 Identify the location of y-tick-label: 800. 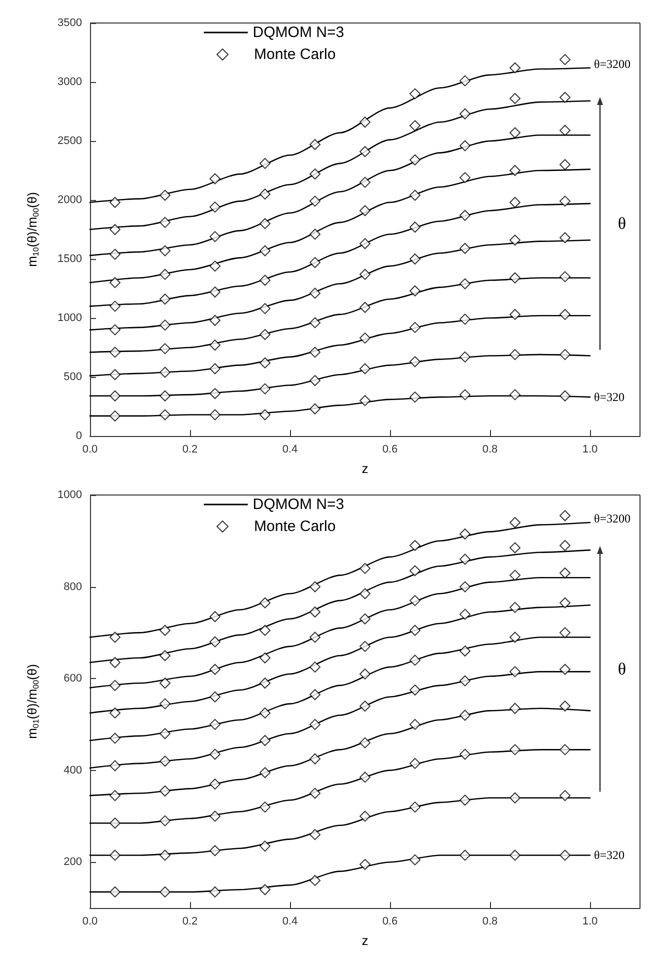
(73, 586).